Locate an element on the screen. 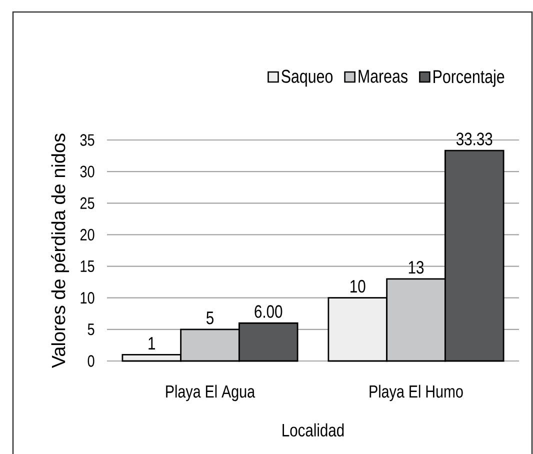 Image resolution: width=533 pixels, height=454 pixels. data-label: 5 is located at coordinates (210, 318).